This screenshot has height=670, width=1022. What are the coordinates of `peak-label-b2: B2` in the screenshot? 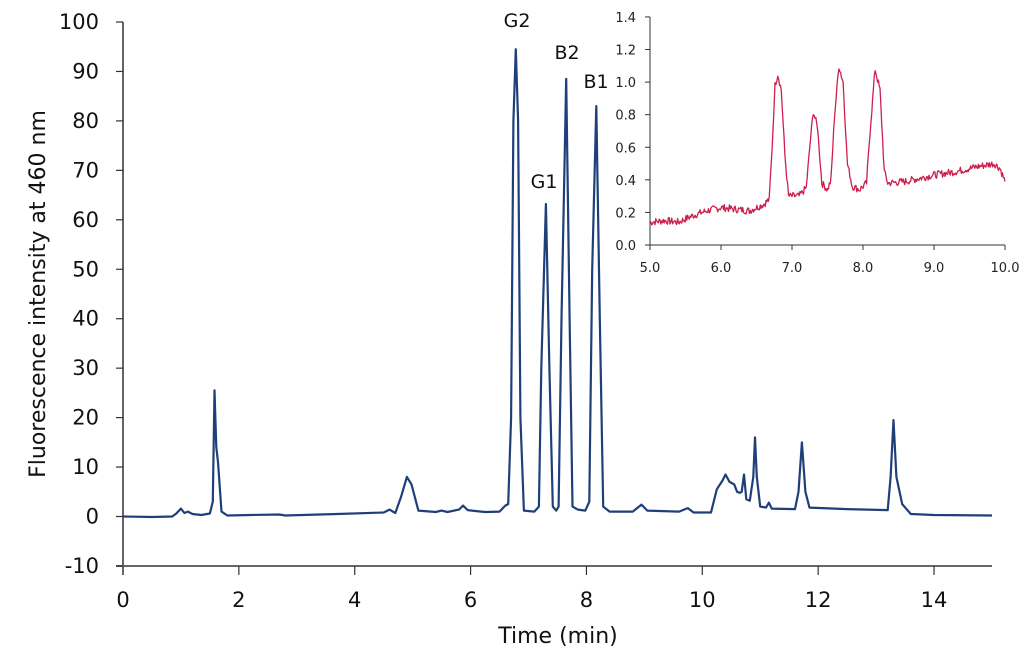 It's located at (566, 53).